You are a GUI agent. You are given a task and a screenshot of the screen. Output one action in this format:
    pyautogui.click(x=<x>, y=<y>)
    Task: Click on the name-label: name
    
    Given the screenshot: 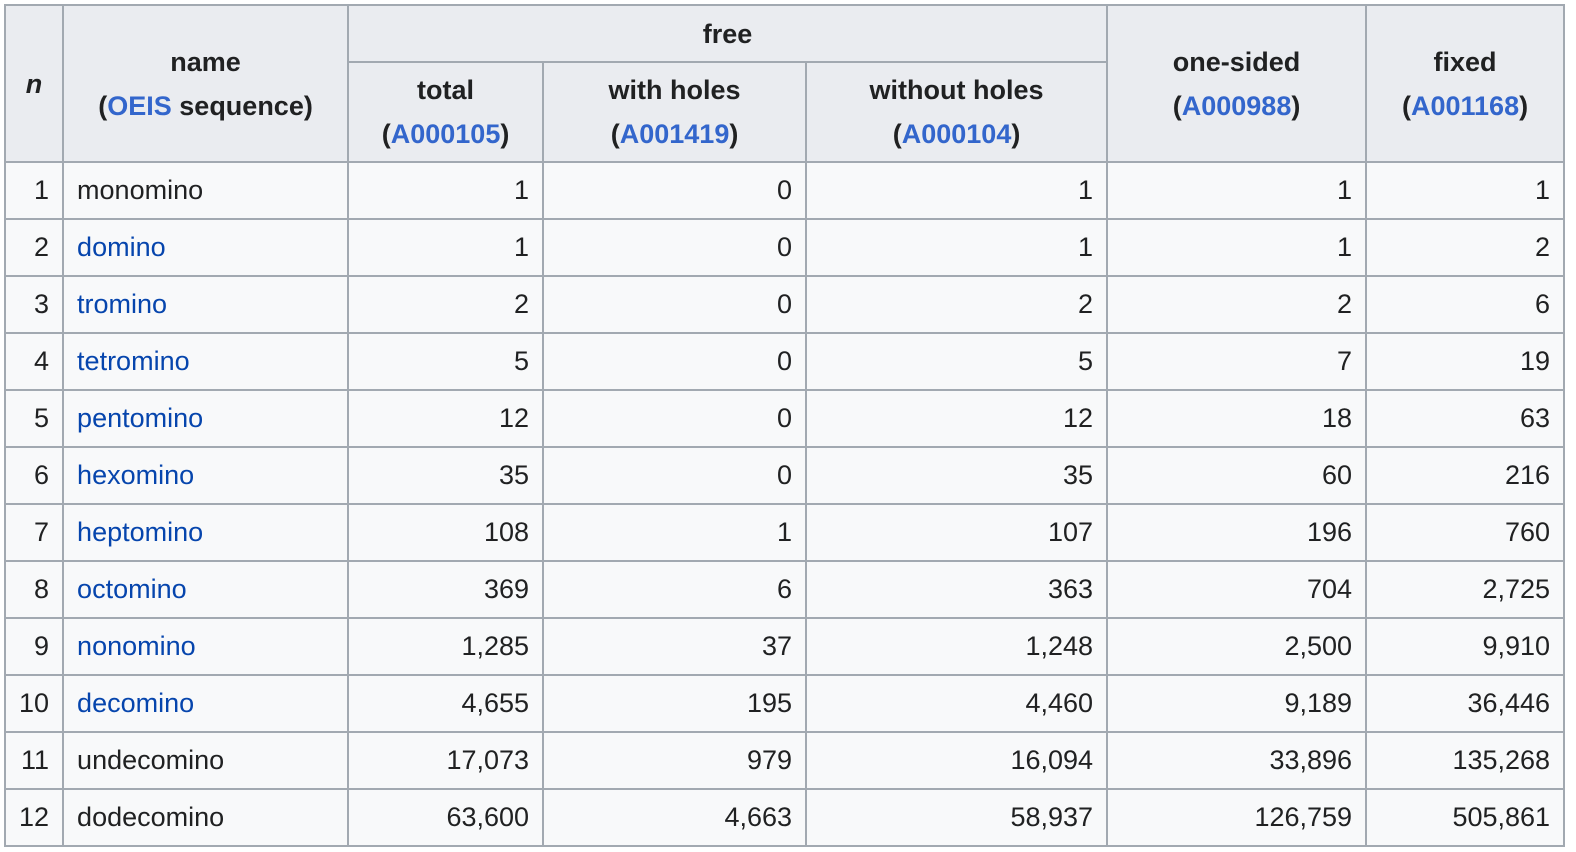 What is the action you would take?
    pyautogui.click(x=205, y=61)
    